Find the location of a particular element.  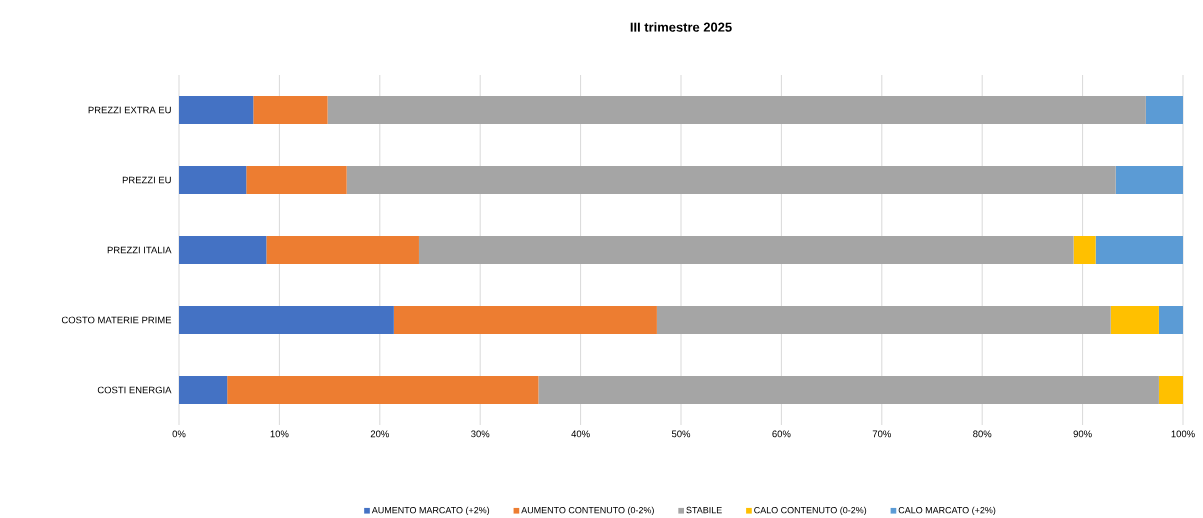

y-tick-label: PREZZI EU is located at coordinates (146, 180).